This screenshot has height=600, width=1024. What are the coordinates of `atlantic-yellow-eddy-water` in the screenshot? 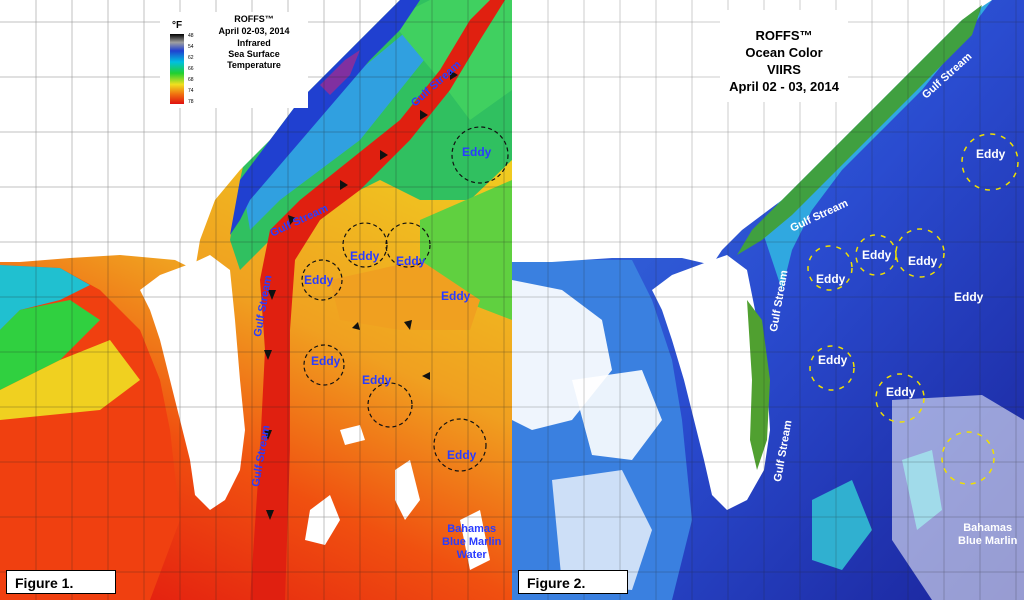 It's located at (405, 295).